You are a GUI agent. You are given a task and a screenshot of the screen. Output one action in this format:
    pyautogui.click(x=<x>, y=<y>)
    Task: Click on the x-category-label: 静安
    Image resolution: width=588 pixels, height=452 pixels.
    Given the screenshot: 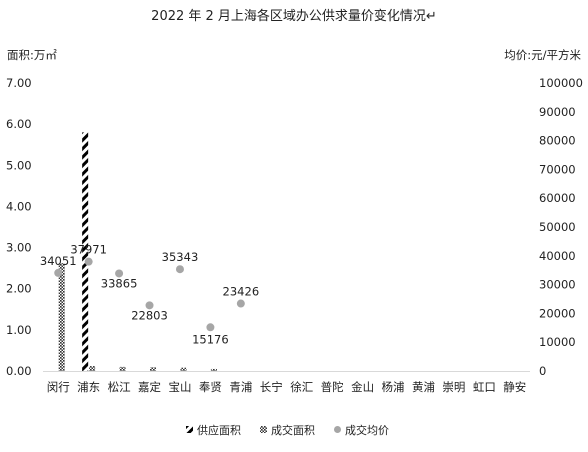 What is the action you would take?
    pyautogui.click(x=514, y=387)
    